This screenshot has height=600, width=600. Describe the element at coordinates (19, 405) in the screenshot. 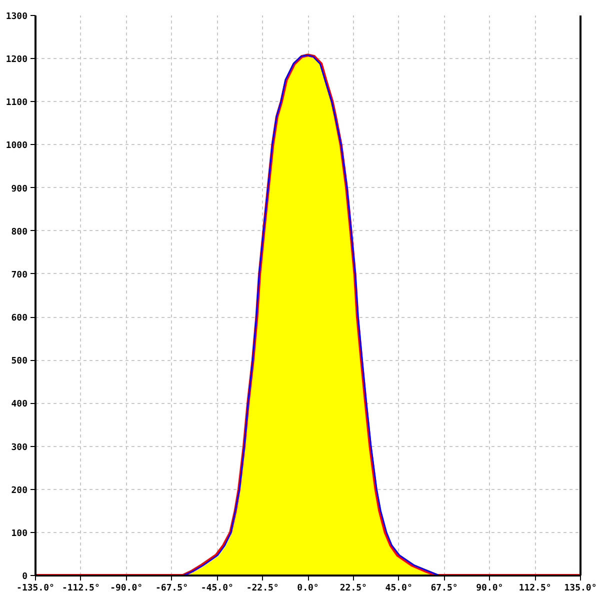

I see `y-tick-label: 400` at that location.